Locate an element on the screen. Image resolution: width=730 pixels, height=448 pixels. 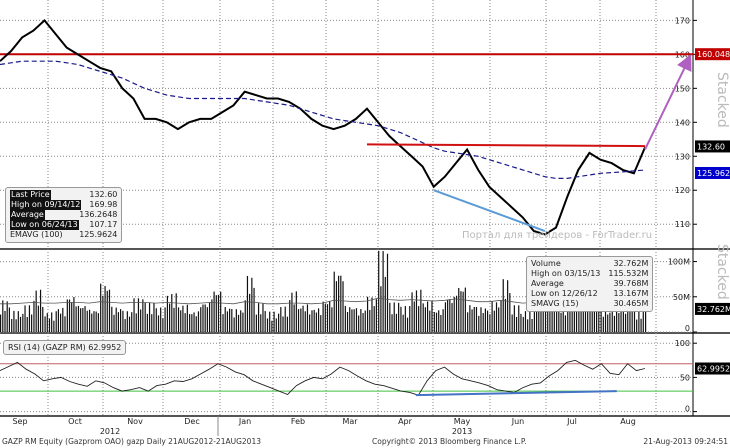
legend-value: 32.762M is located at coordinates (631, 263).